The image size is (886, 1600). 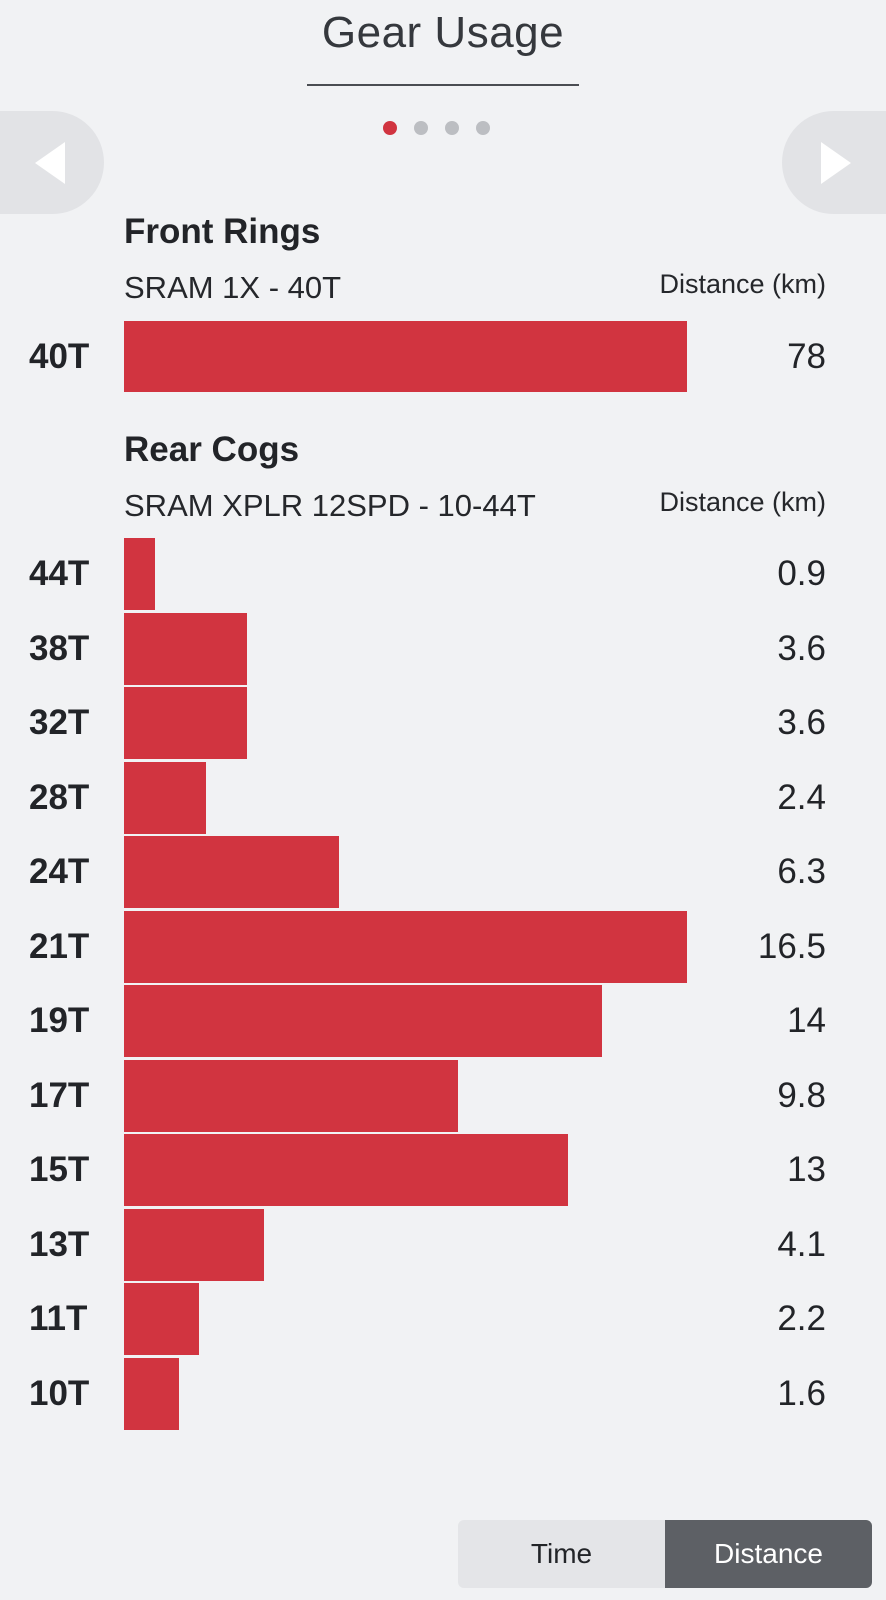 I want to click on front-ring-row: 40T 78, so click(x=443, y=356).